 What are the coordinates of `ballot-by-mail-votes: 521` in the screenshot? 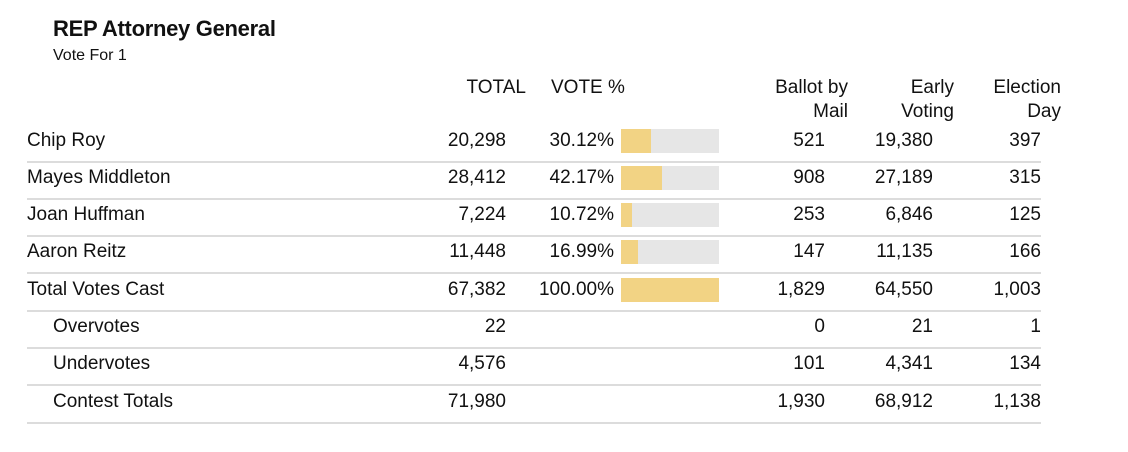 It's located at (809, 140).